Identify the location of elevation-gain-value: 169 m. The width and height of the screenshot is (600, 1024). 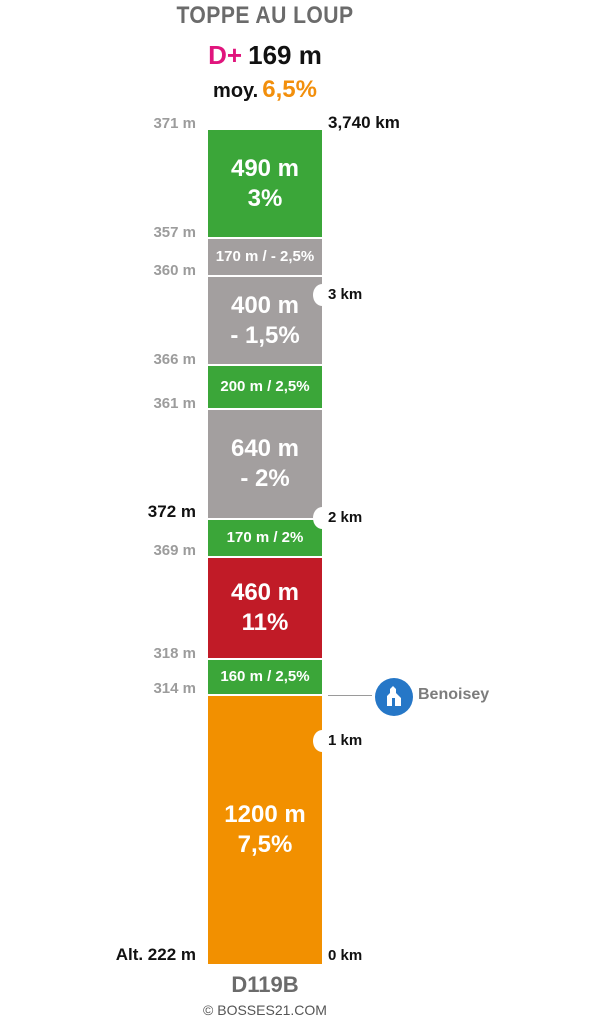
(285, 55).